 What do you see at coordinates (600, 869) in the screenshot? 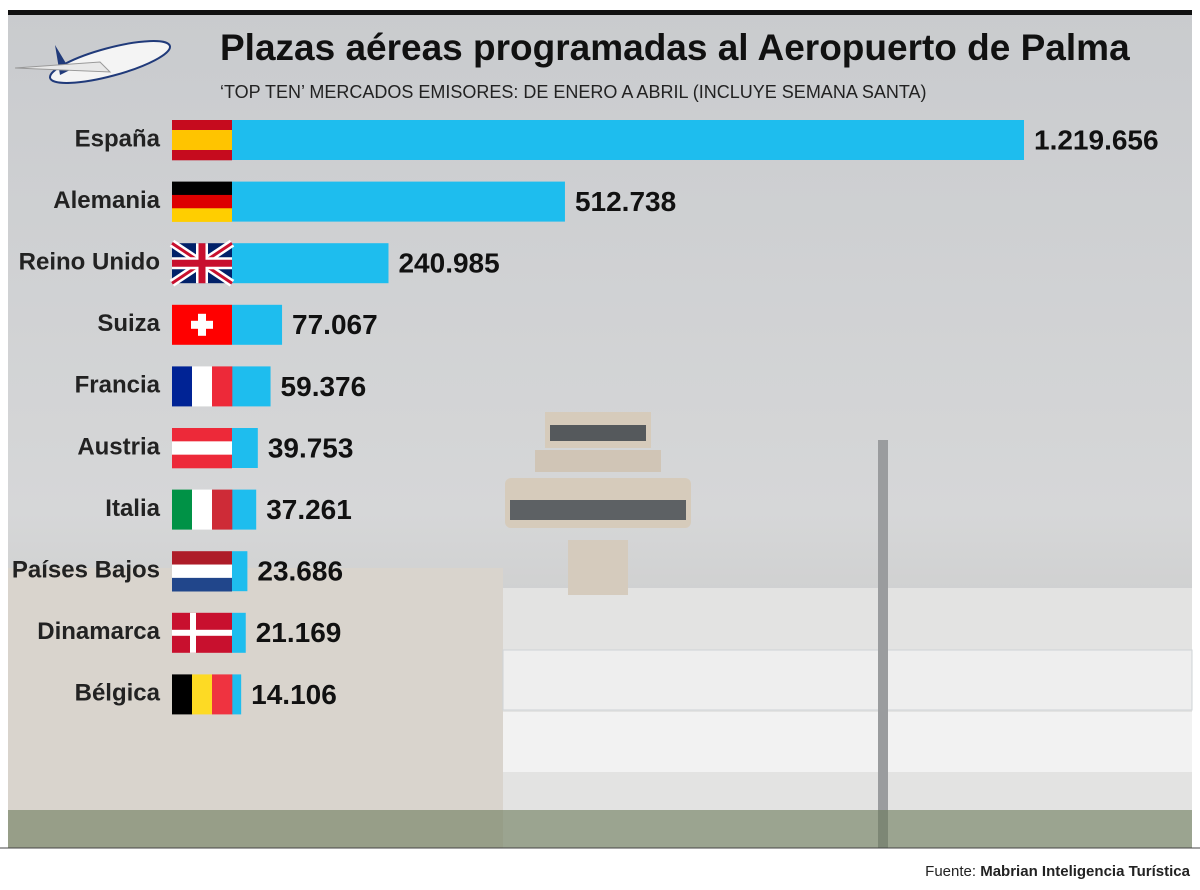
I see `footer` at bounding box center [600, 869].